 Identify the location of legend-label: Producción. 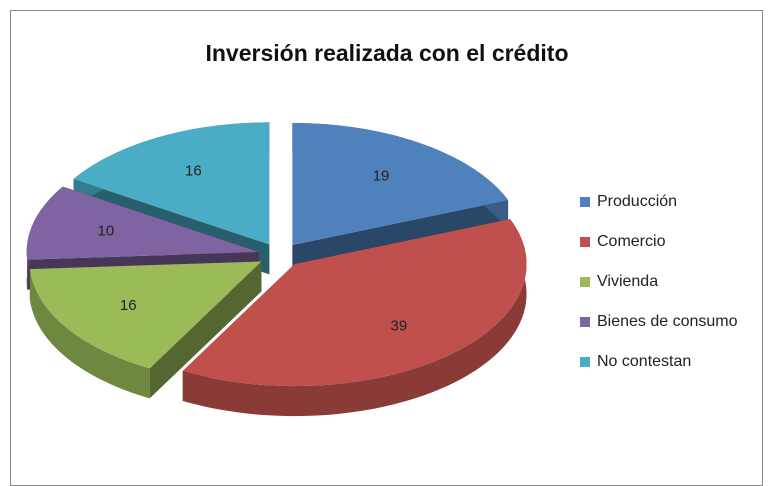
(637, 201).